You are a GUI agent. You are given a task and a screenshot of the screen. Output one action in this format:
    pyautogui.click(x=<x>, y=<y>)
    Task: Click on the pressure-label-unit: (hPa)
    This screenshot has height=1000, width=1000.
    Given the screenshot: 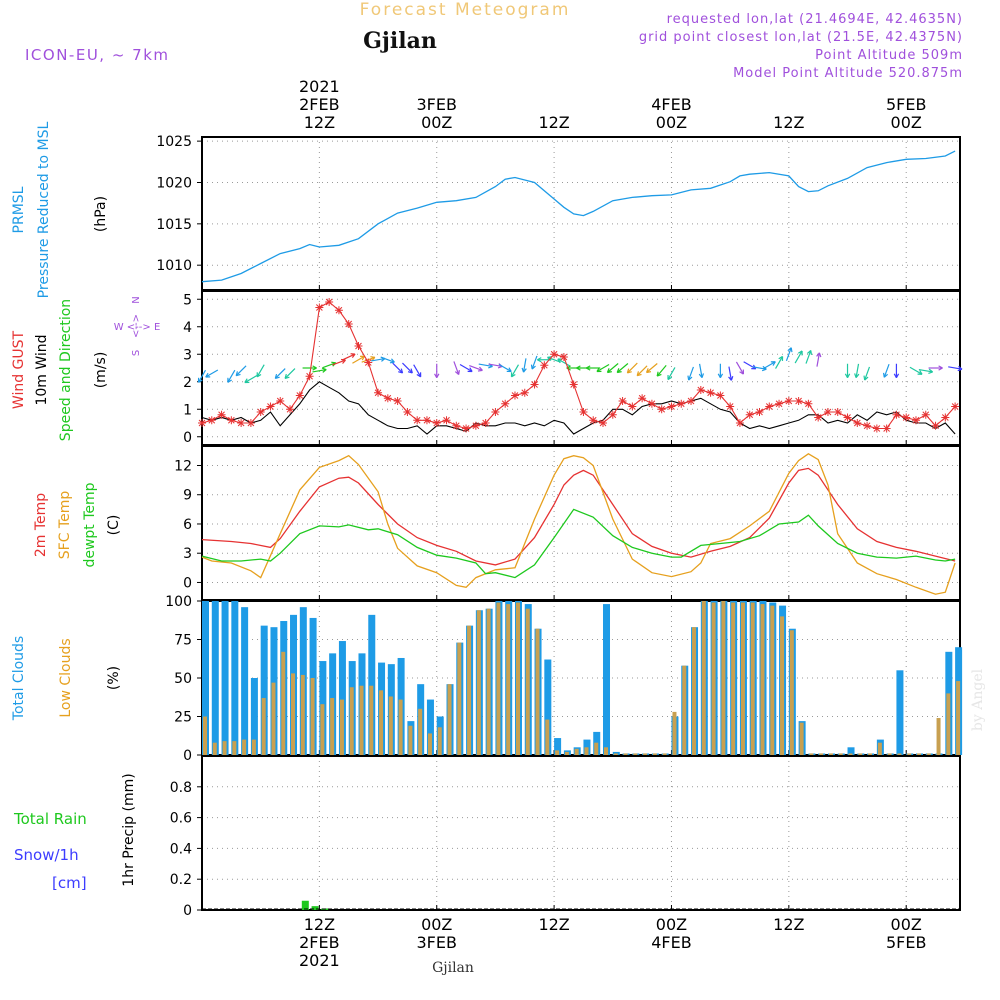 What is the action you would take?
    pyautogui.click(x=101, y=214)
    